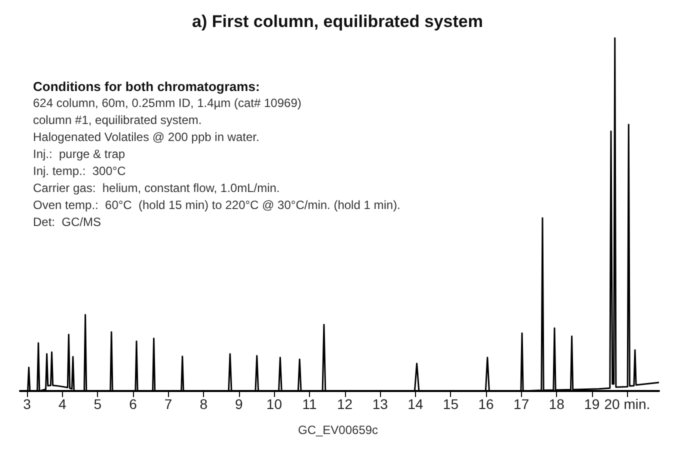 Image resolution: width=675 pixels, height=451 pixels. I want to click on annotation: Halogenated Volatiles @ 200 ppb in water., so click(146, 137).